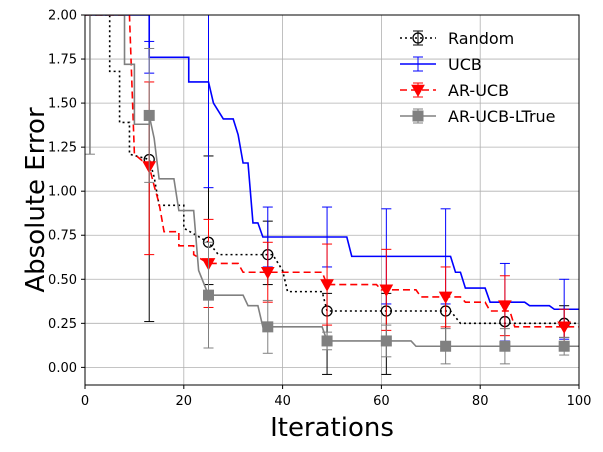 Image resolution: width=603 pixels, height=452 pixels. I want to click on legend-label: AR-UCB, so click(478, 90).